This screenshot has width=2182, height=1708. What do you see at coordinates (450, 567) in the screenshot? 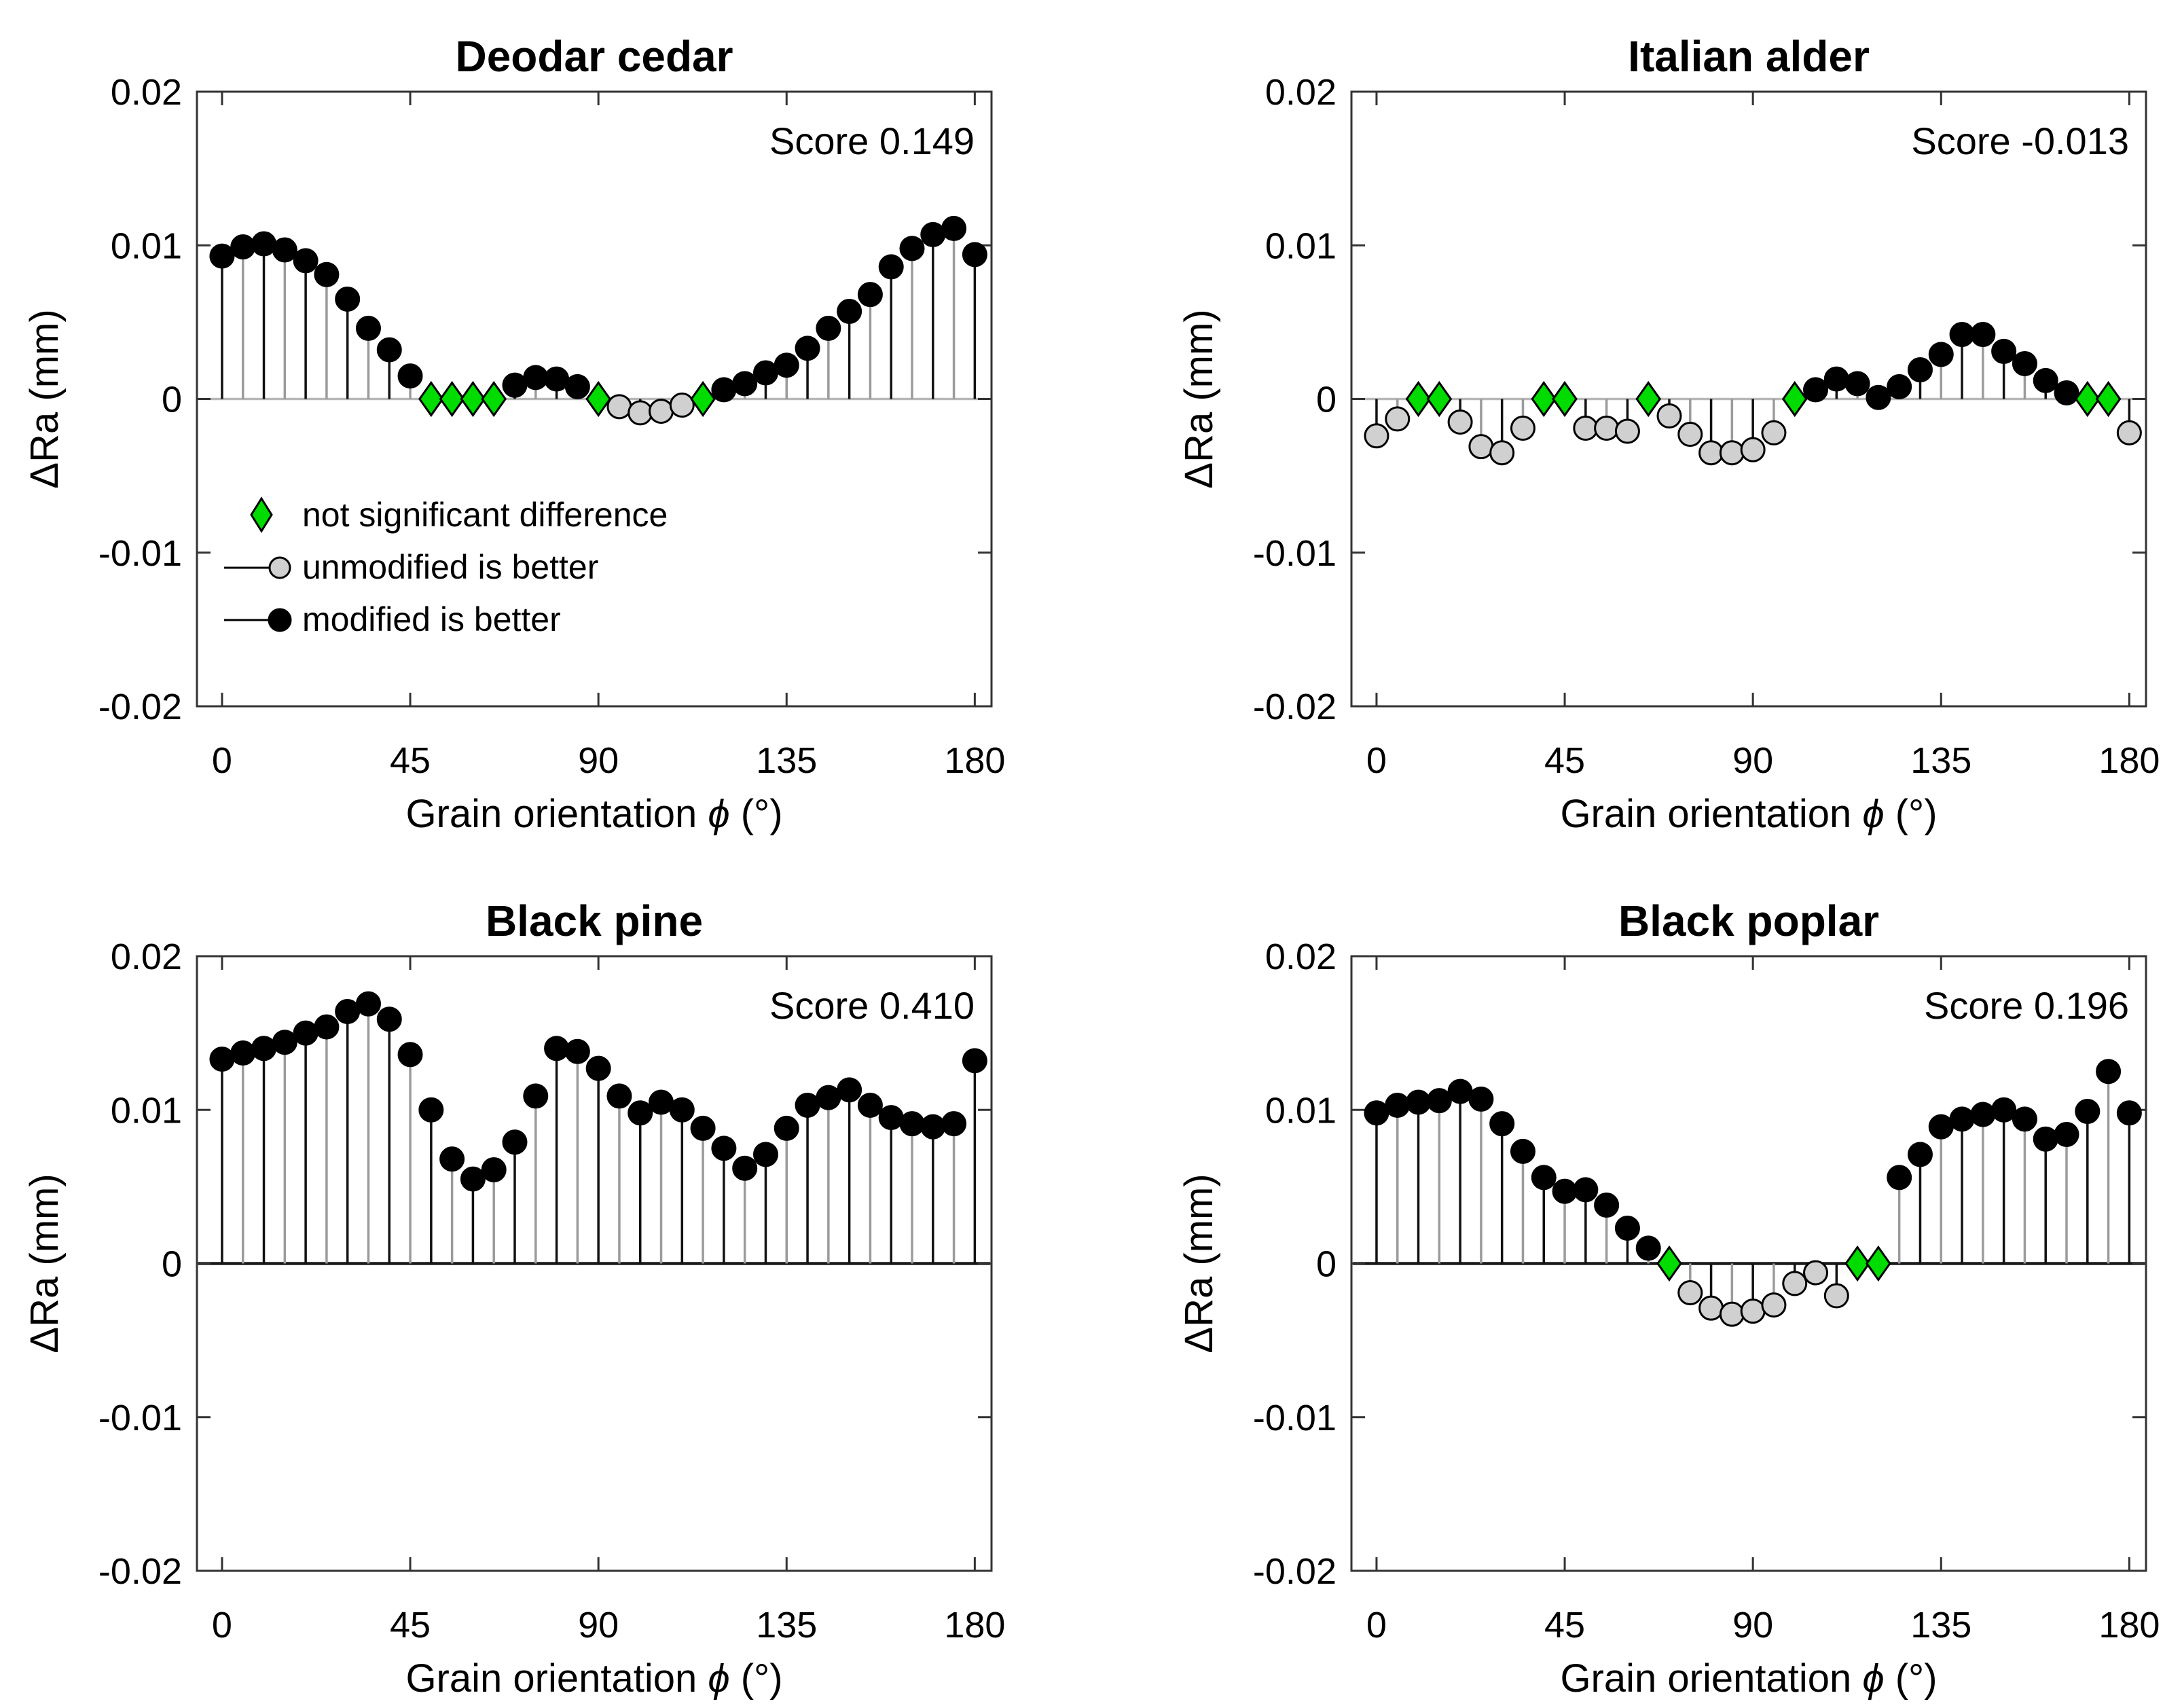
I see `legend-item-label: unmodified is better` at bounding box center [450, 567].